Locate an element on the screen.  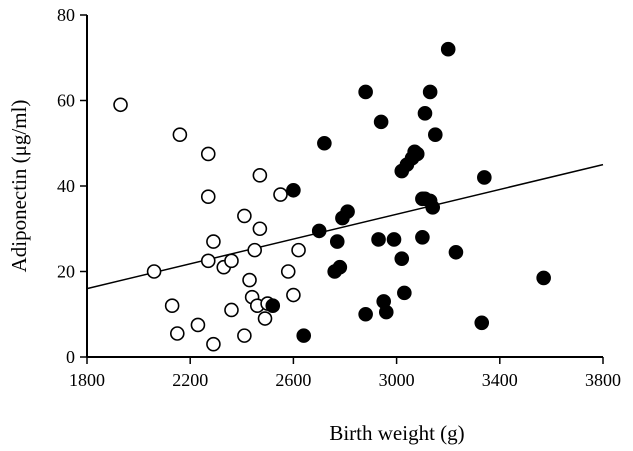
x-tick-label: 2600 is located at coordinates (293, 380).